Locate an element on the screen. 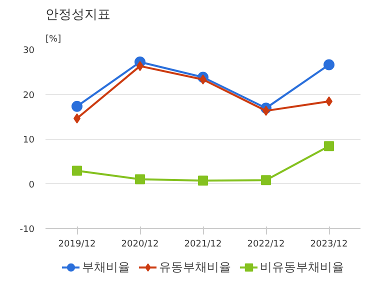 The width and height of the screenshot is (370, 285). legend-label: 비유동부채비율 is located at coordinates (302, 267).